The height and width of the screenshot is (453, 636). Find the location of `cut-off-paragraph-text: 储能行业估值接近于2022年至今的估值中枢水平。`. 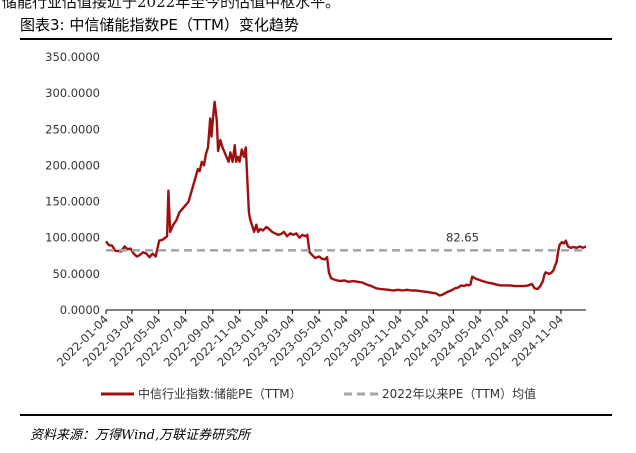

cut-off-paragraph-text: 储能行业估值接近于2022年至今的估值中枢水平。 is located at coordinates (171, 5).